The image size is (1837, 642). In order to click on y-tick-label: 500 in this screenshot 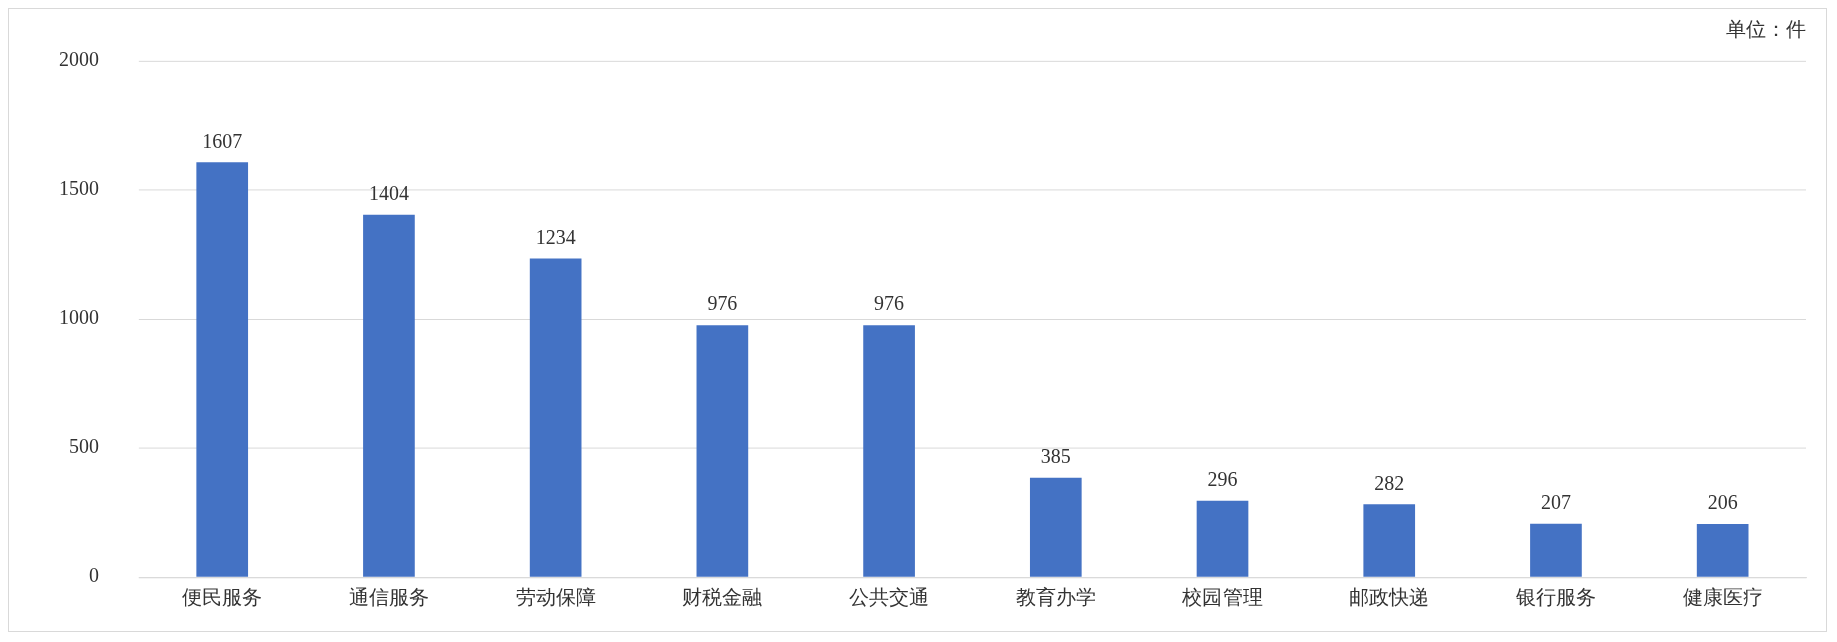, I will do `click(83, 446)`.